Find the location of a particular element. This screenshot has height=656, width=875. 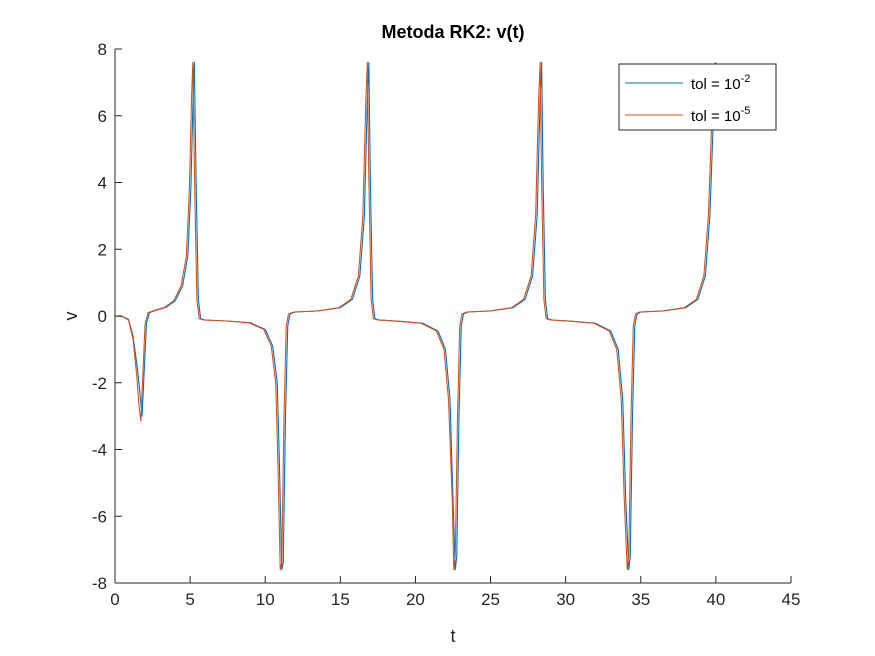

x-tick-label: 40 is located at coordinates (715, 599).